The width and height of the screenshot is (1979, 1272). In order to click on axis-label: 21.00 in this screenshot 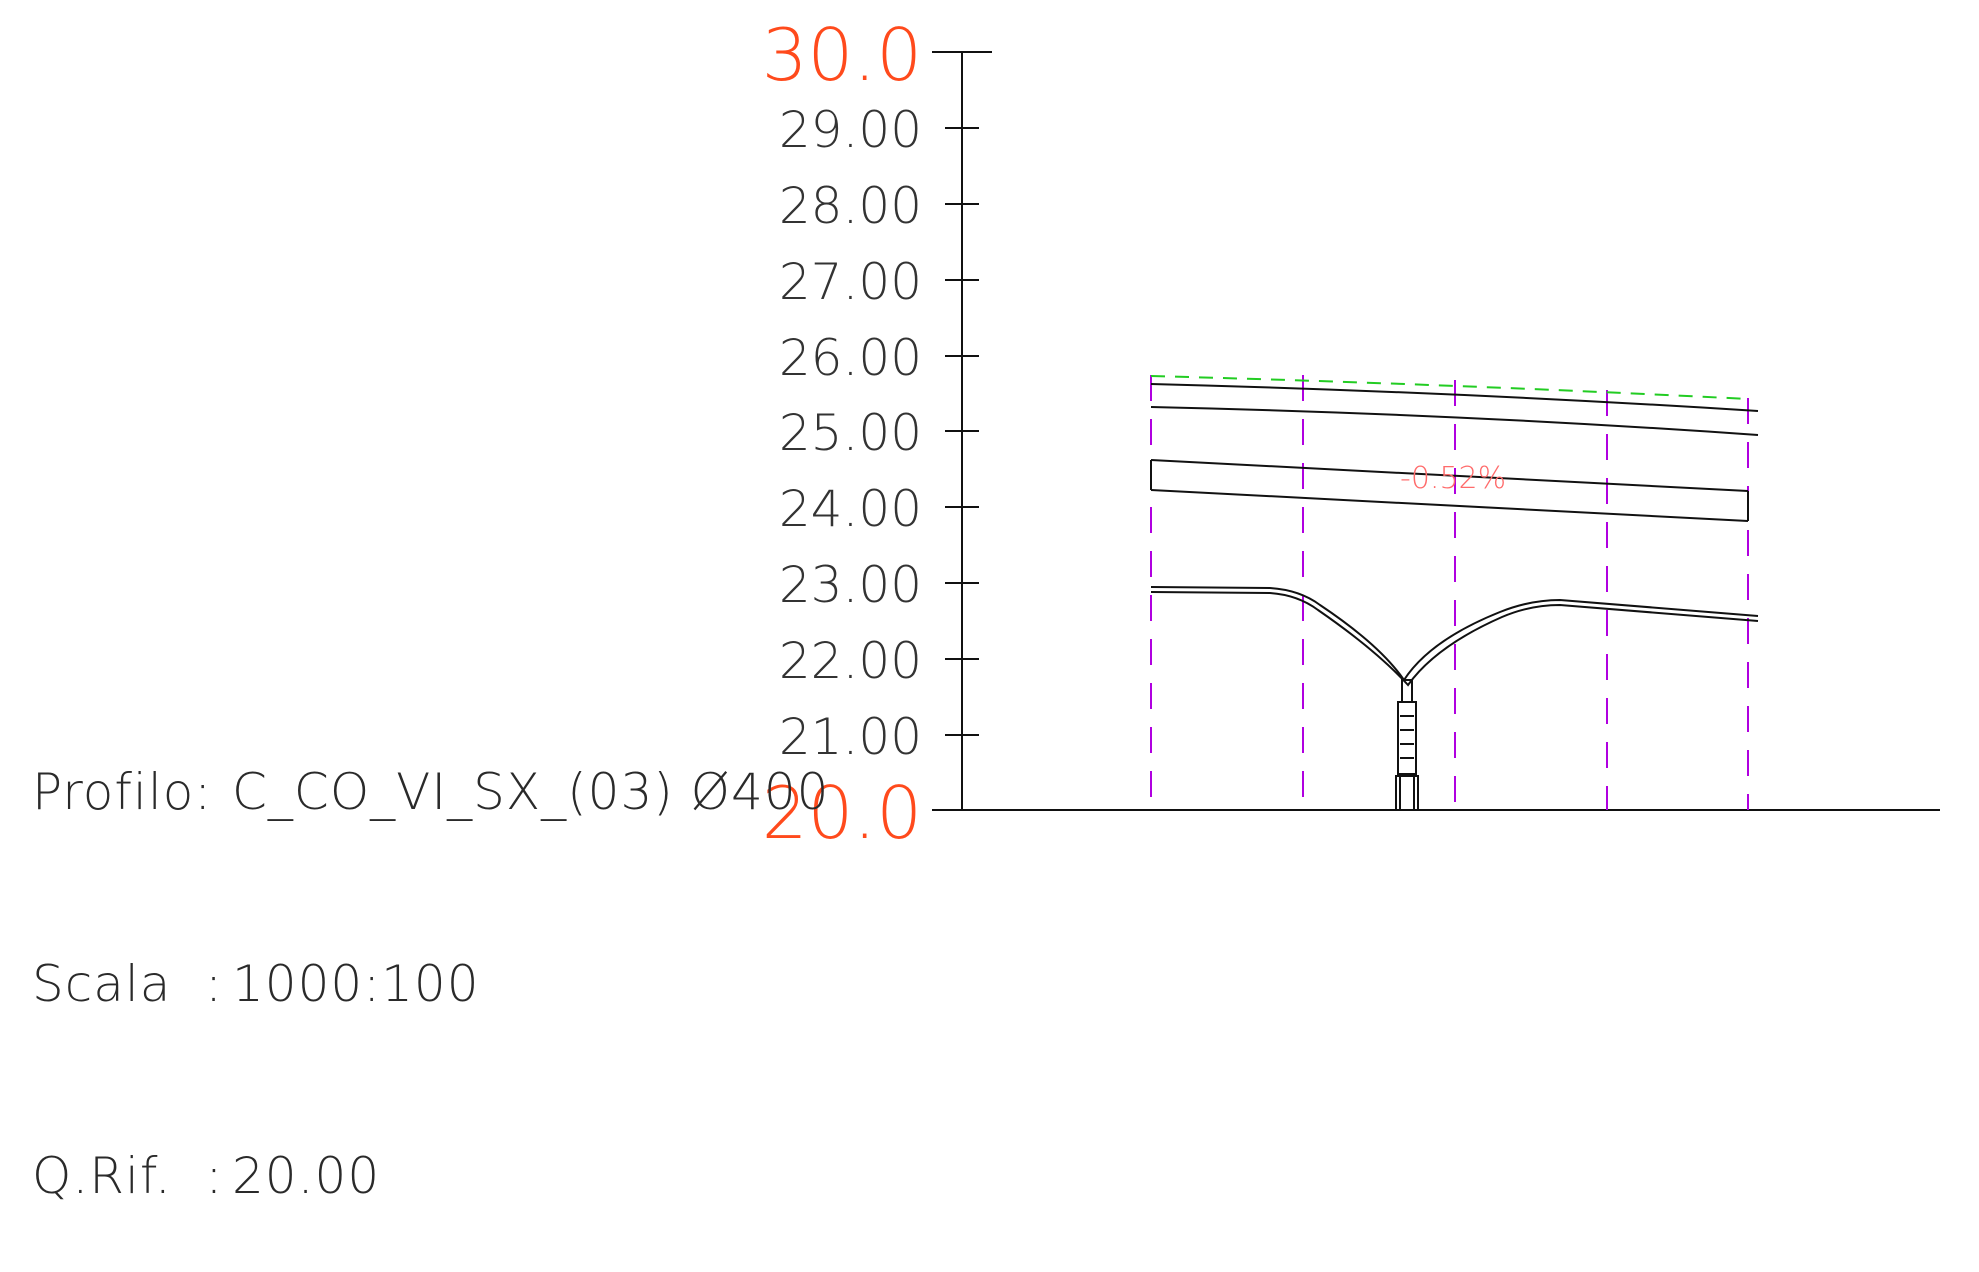, I will do `click(850, 737)`.